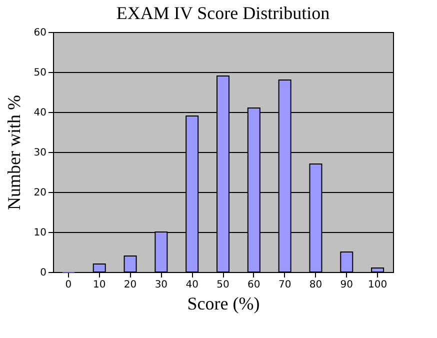  I want to click on x-tick-label: 80, so click(315, 285).